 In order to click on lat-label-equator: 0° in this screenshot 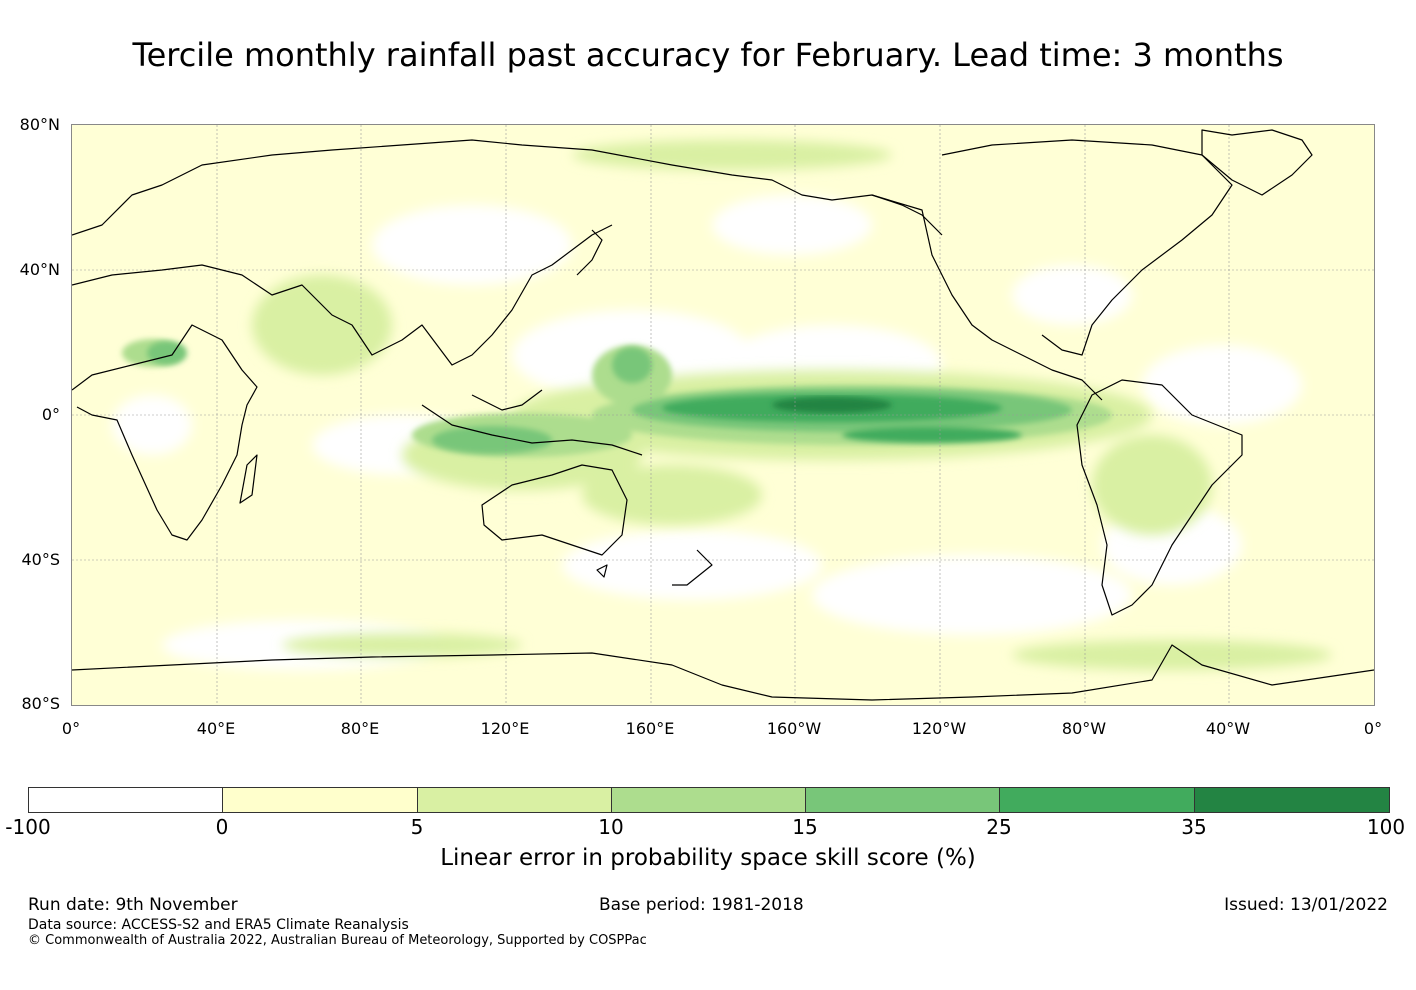, I will do `click(50, 414)`.